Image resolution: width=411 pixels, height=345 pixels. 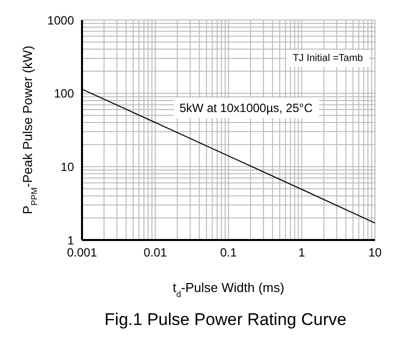 I want to click on x-tick-label: 10, so click(x=375, y=253).